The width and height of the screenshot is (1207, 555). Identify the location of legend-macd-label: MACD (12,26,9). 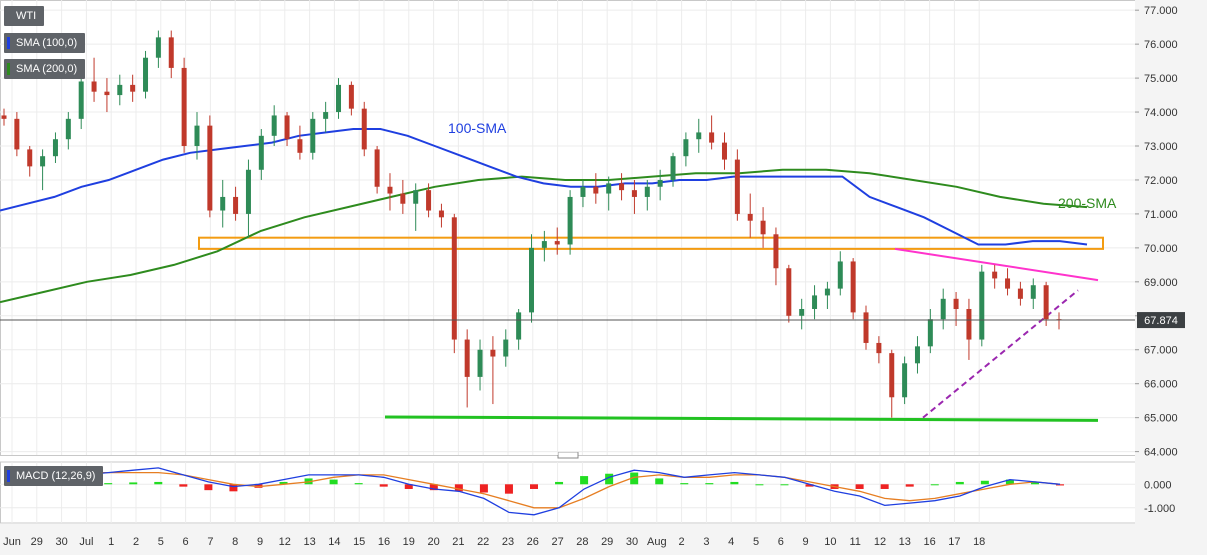
(56, 476).